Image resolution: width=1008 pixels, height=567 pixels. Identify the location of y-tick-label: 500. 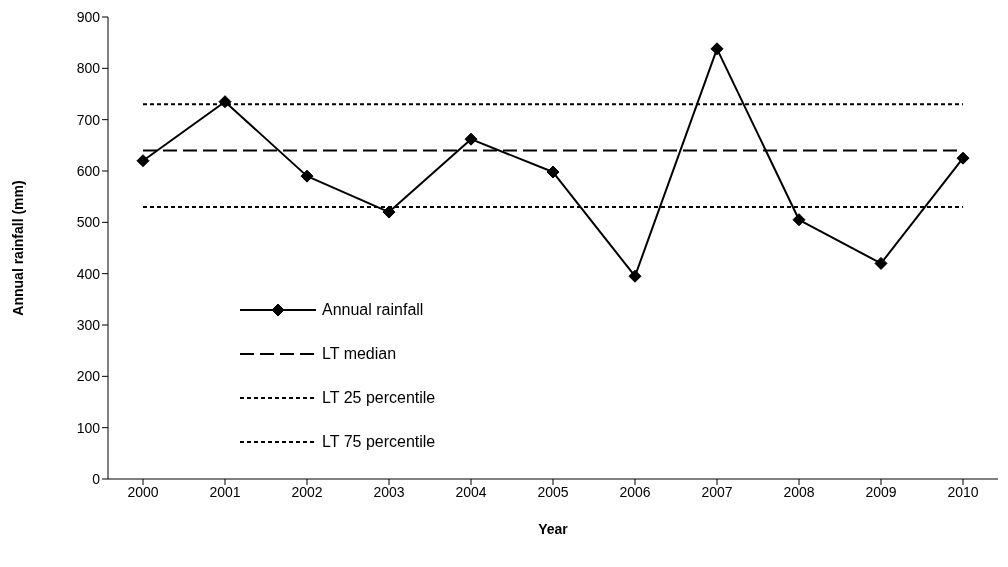
(88, 222).